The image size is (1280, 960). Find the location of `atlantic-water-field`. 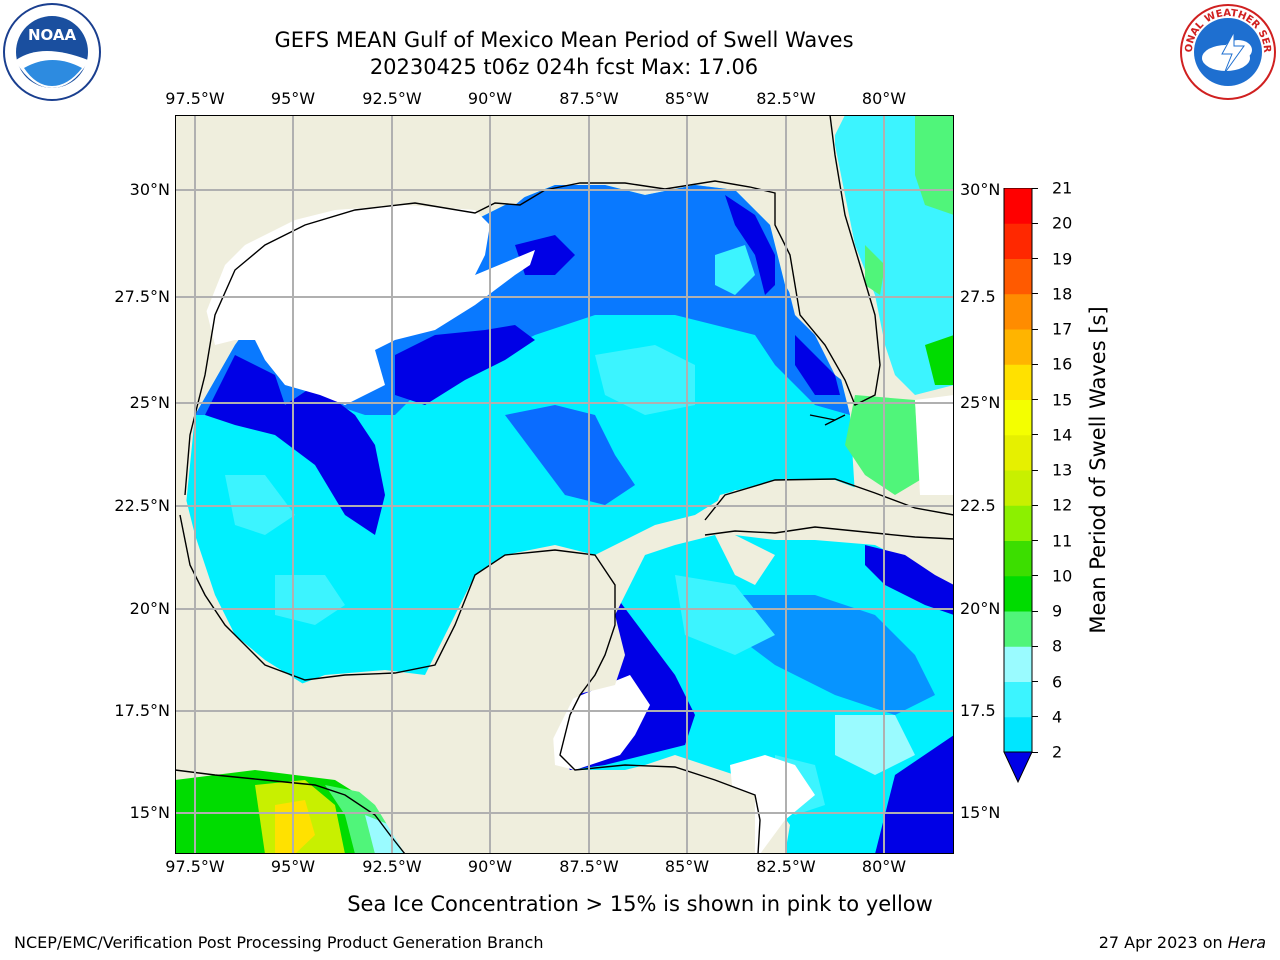

atlantic-water-field is located at coordinates (894, 305).